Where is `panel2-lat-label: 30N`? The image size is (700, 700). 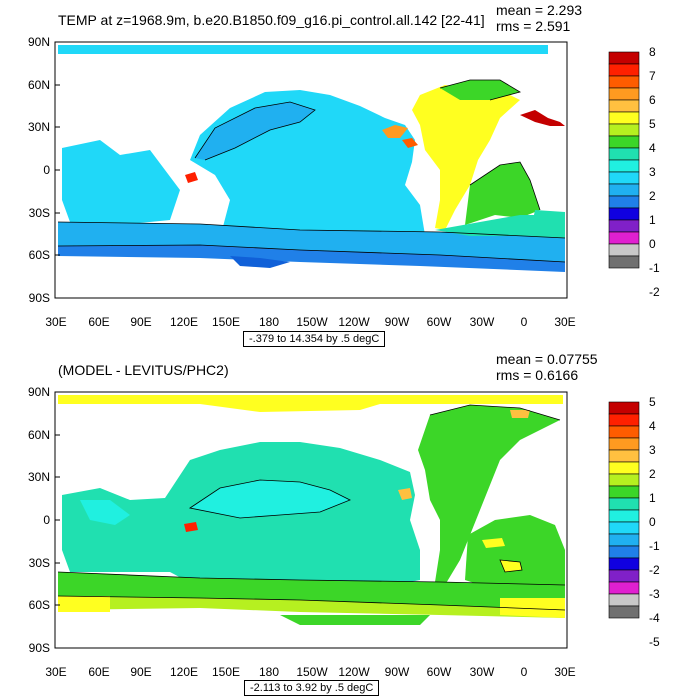
panel2-lat-label: 30N is located at coordinates (39, 477).